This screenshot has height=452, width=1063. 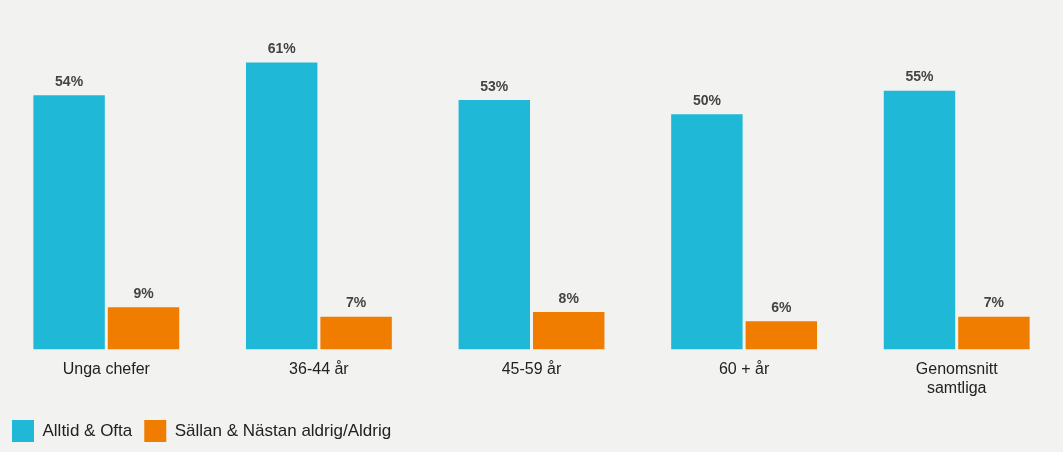 I want to click on data-label: 8%, so click(x=569, y=297).